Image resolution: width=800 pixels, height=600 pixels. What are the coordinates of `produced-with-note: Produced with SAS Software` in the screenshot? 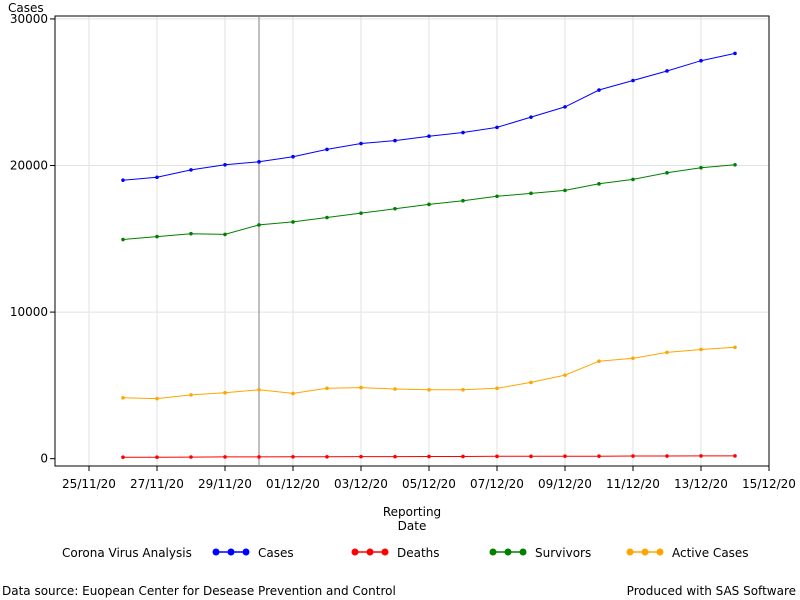 It's located at (711, 591).